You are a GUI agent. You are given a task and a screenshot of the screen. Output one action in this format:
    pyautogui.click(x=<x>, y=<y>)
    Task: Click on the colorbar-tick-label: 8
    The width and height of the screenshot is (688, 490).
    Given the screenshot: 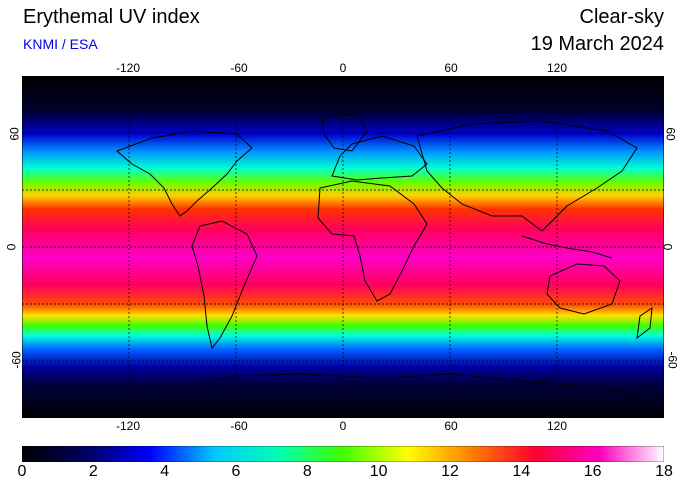 What is the action you would take?
    pyautogui.click(x=307, y=471)
    